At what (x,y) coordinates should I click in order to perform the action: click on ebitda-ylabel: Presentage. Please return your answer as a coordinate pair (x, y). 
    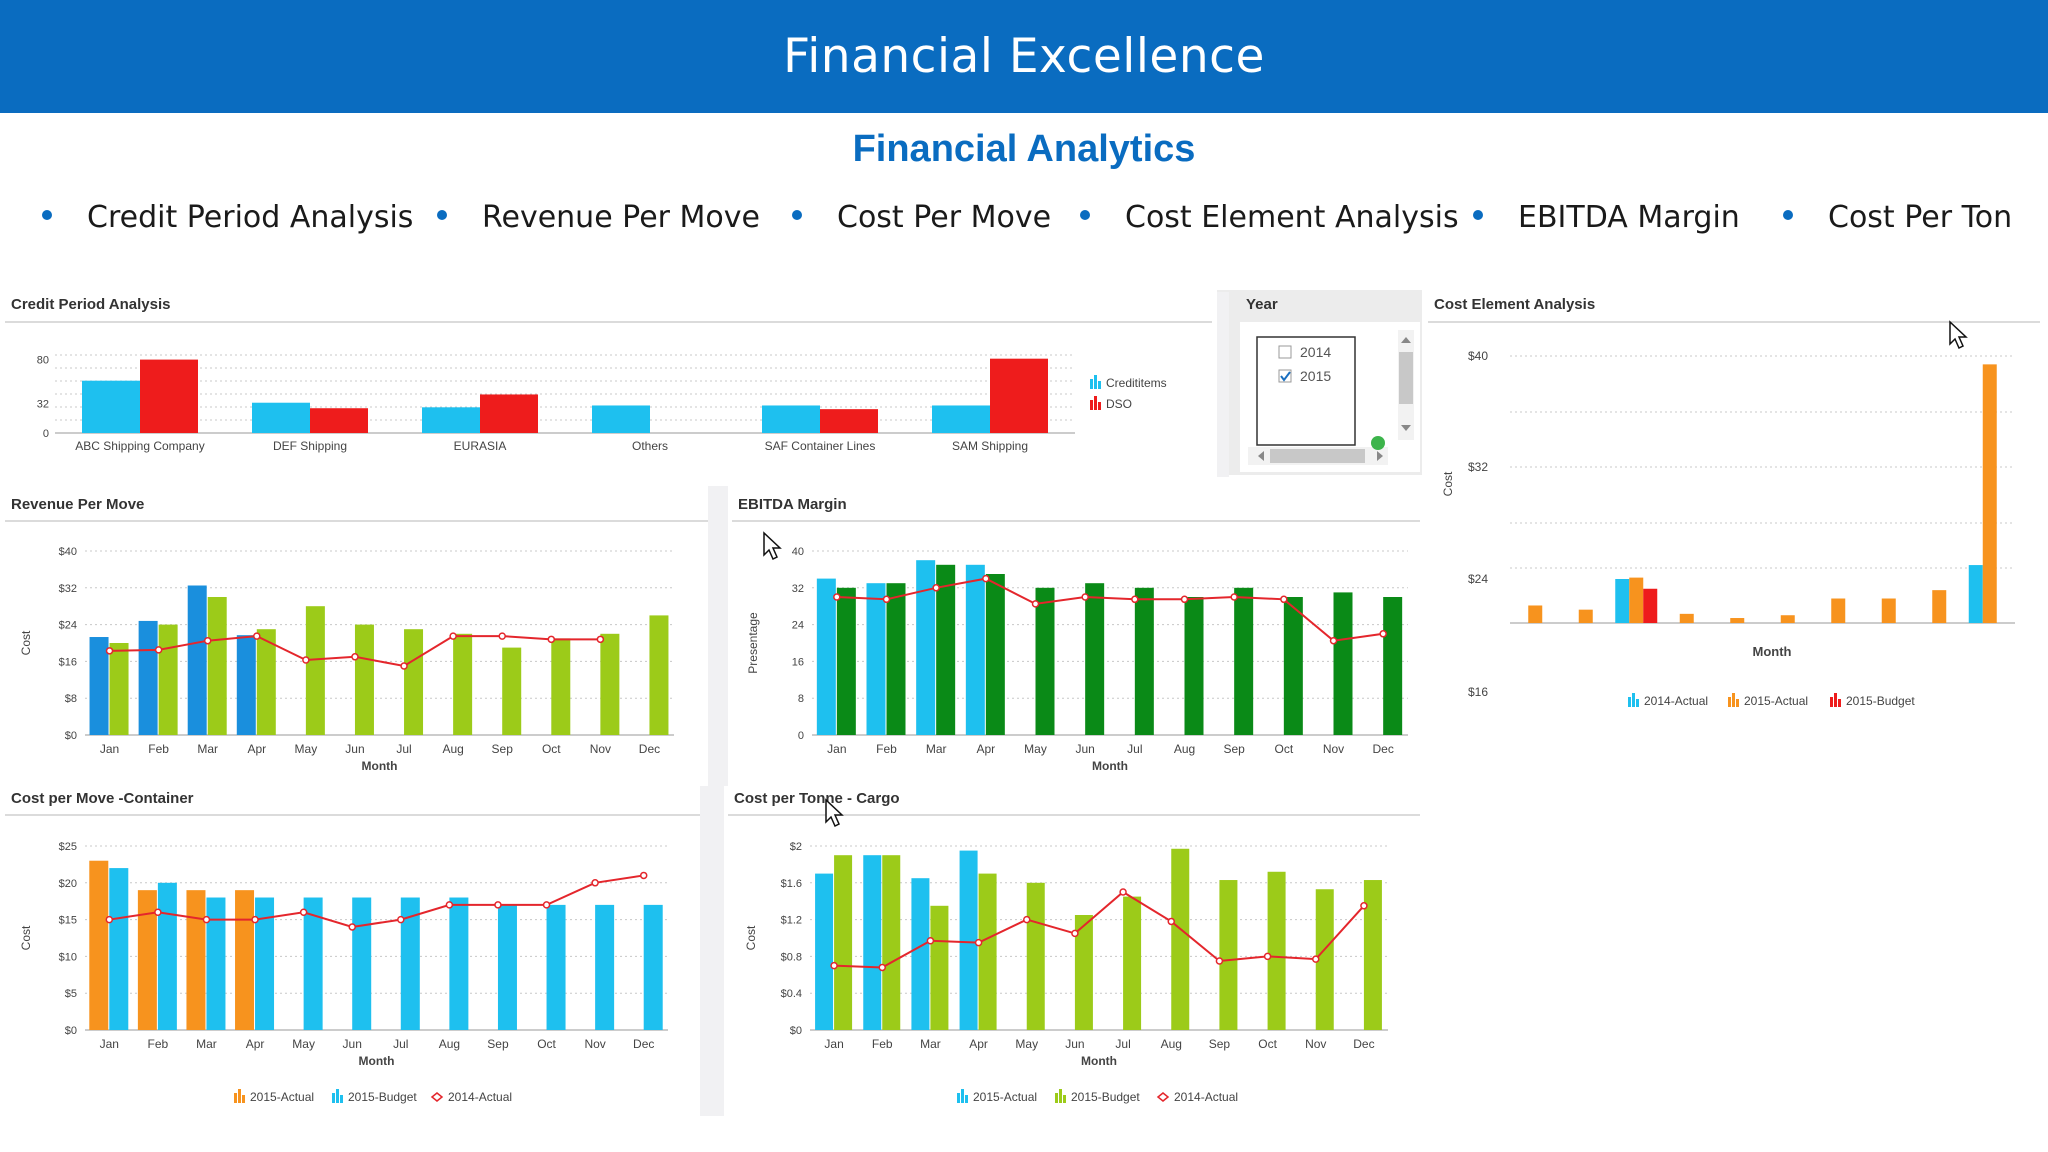
    Looking at the image, I should click on (753, 643).